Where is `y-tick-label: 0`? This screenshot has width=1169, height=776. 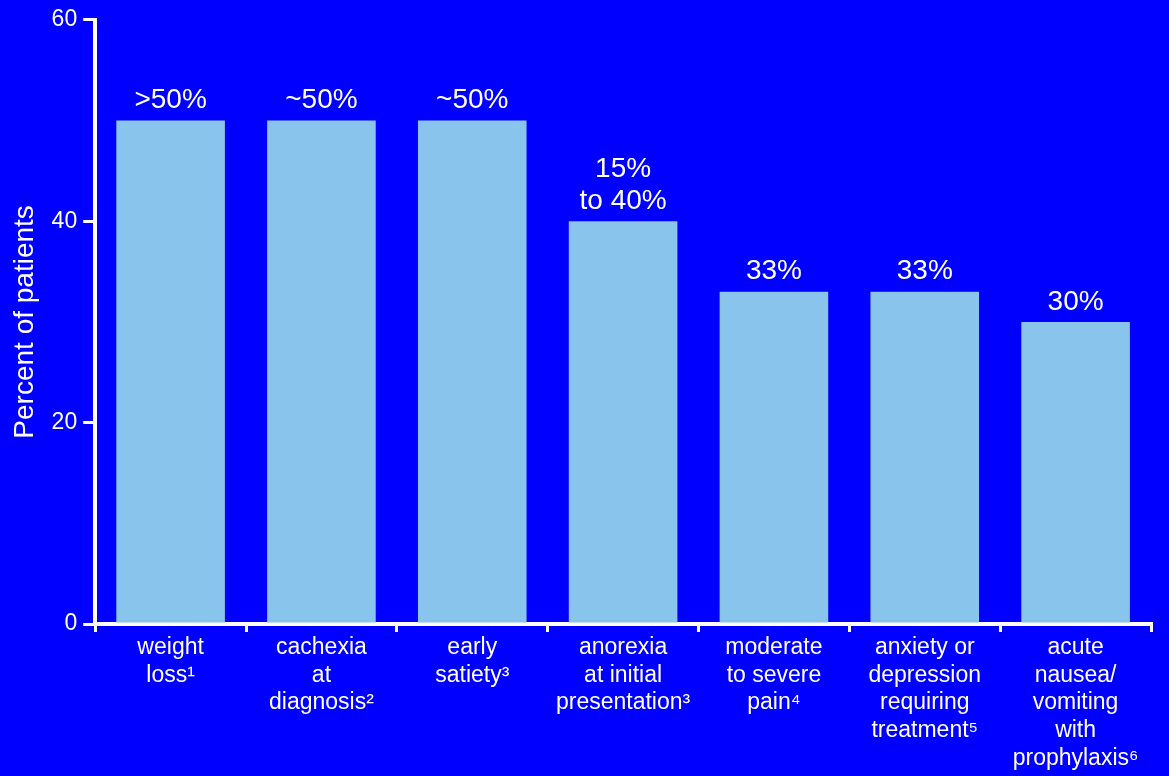
y-tick-label: 0 is located at coordinates (71, 622).